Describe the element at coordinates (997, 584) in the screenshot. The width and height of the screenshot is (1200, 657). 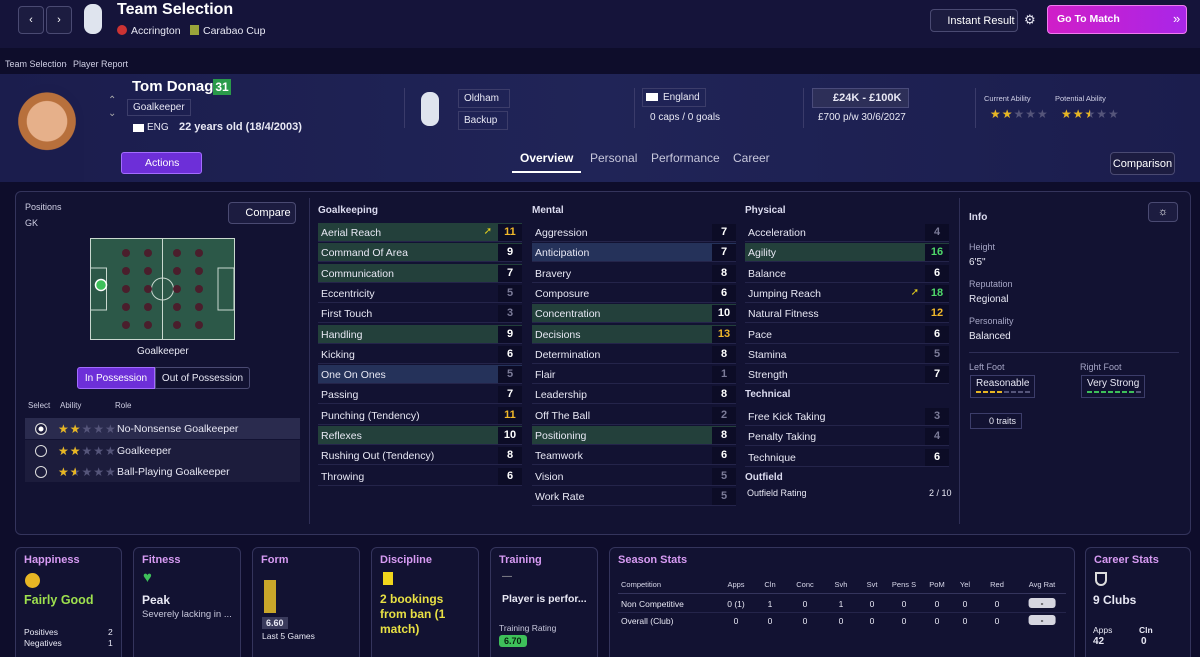
I see `stats-header: Red` at that location.